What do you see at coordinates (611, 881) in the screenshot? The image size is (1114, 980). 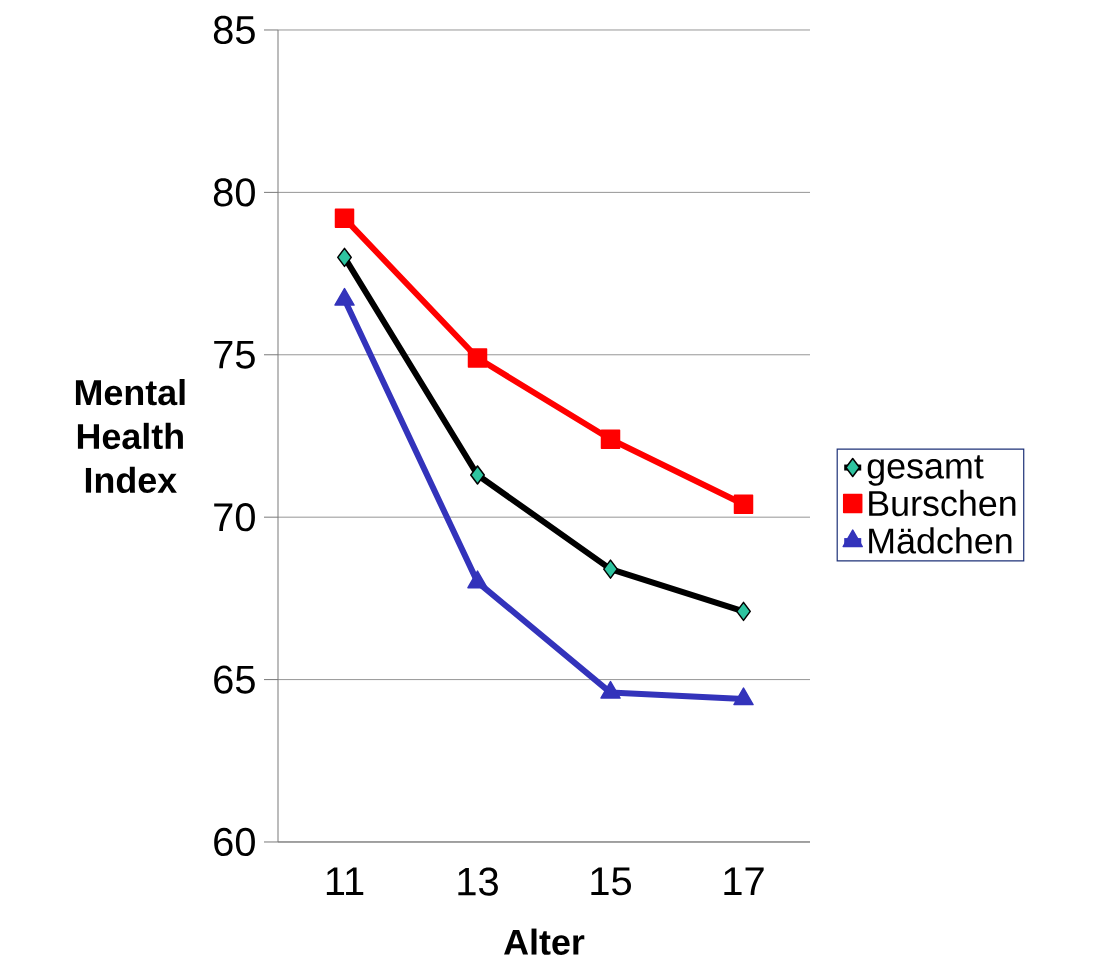 I see `x-tick-label: 15` at bounding box center [611, 881].